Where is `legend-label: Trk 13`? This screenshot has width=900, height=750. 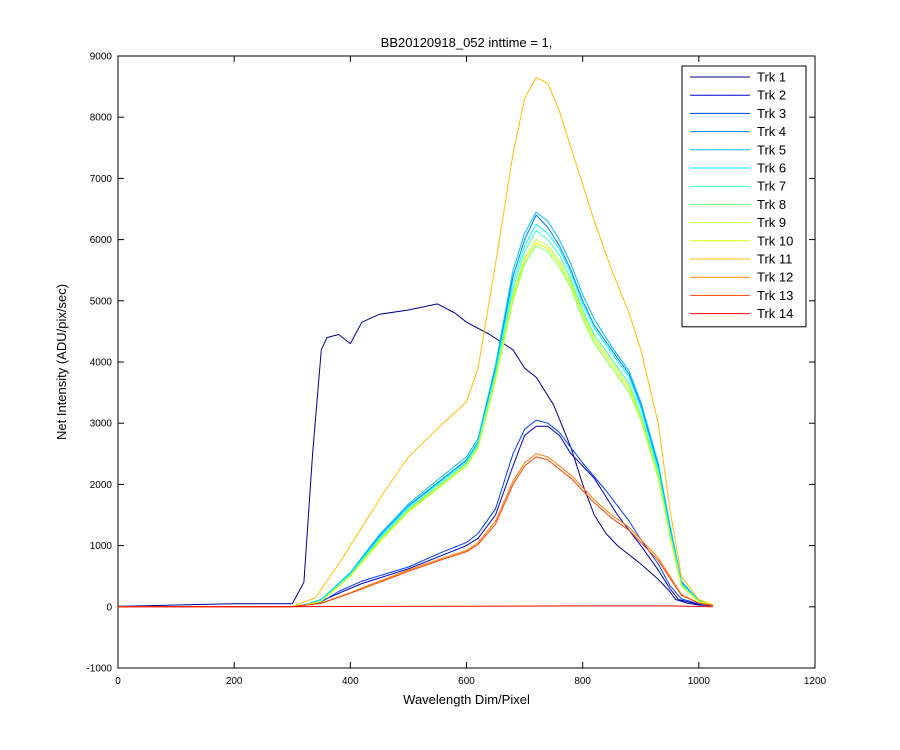 legend-label: Trk 13 is located at coordinates (775, 295).